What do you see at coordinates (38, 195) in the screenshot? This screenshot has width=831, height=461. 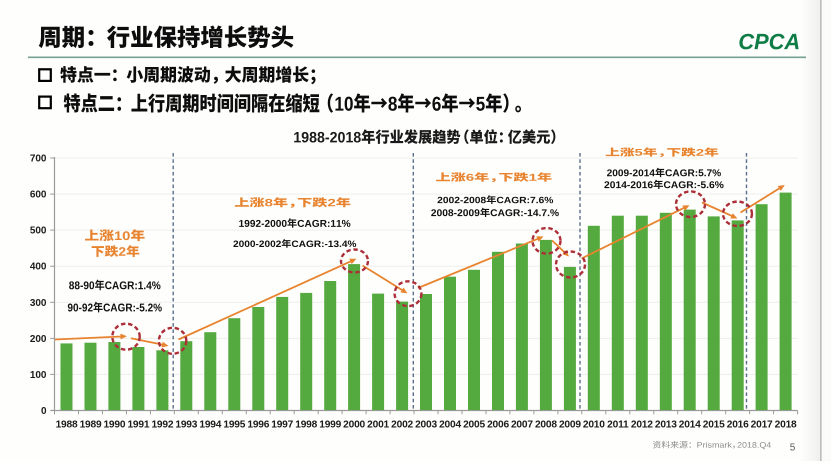 I see `svg-text: 600` at bounding box center [38, 195].